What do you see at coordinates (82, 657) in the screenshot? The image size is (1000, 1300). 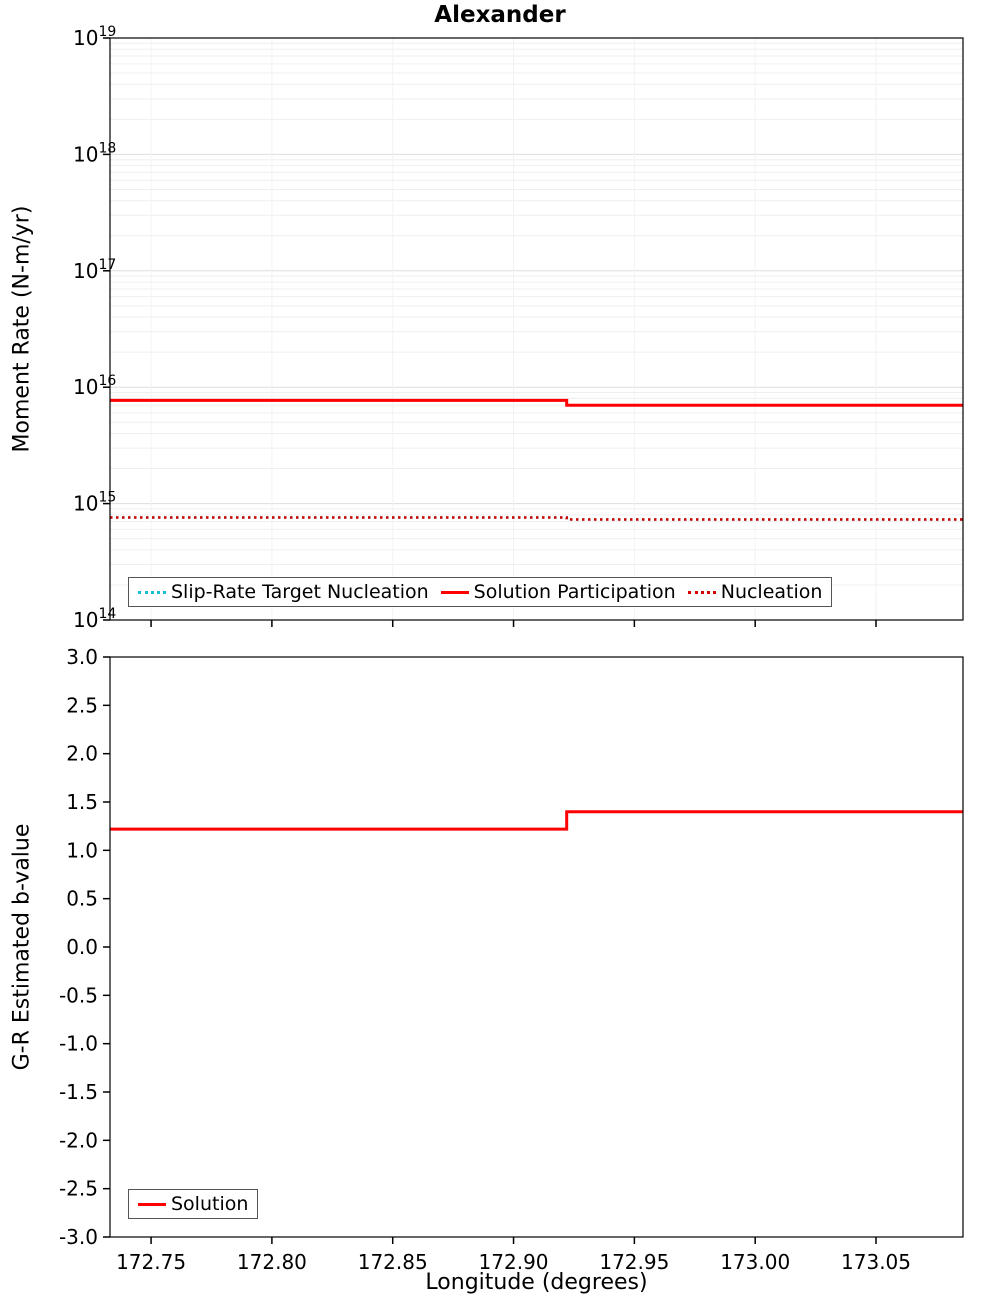 I see `y-tick-label: 3.0` at bounding box center [82, 657].